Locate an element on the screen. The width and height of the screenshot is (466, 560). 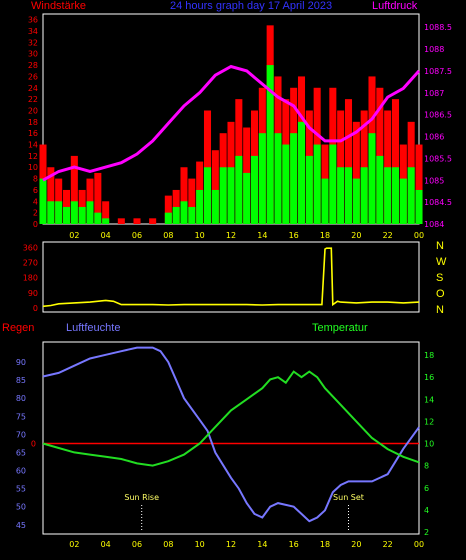
pressure-tick-label: 1087 is located at coordinates (434, 93).